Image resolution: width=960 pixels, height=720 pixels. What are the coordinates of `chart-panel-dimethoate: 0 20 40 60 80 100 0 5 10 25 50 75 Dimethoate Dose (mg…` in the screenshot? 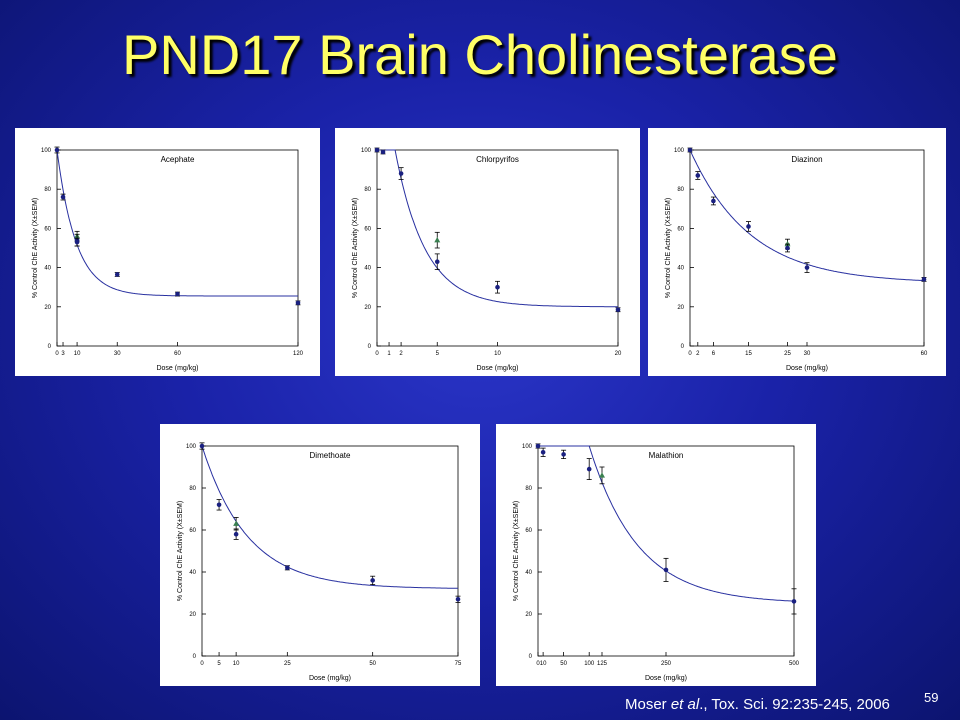 It's located at (320, 555).